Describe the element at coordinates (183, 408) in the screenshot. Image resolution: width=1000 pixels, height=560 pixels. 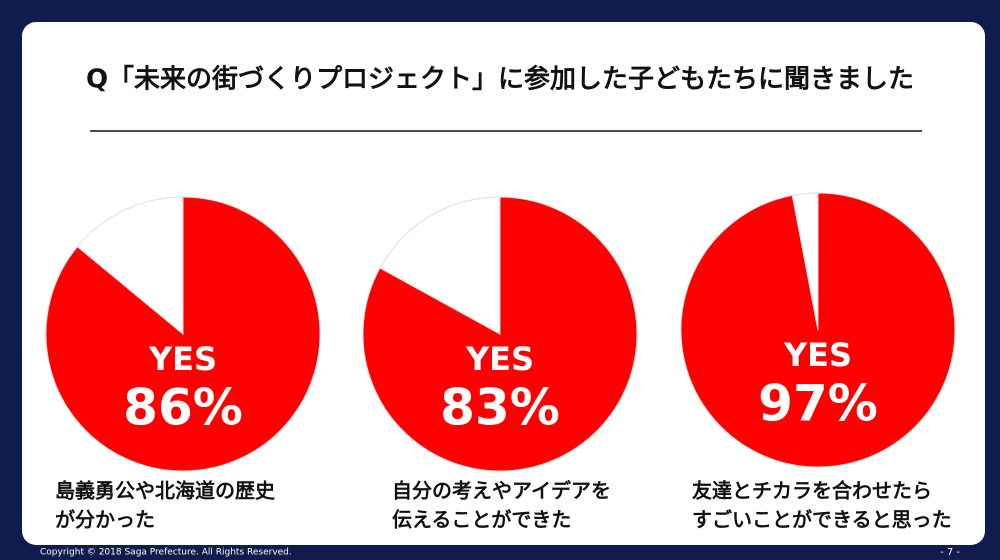
I see `value-label: 86%` at that location.